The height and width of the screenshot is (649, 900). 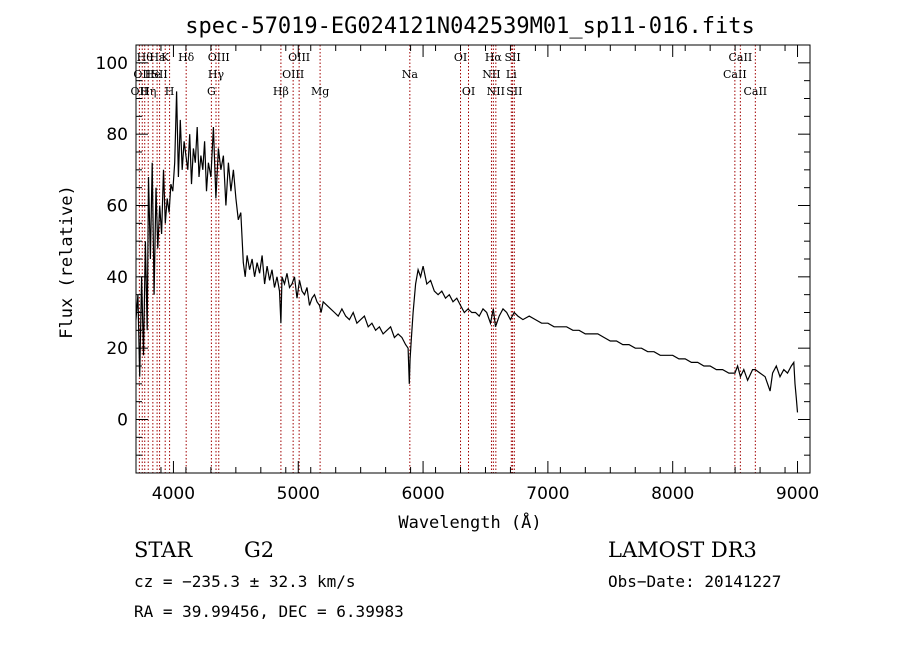 What do you see at coordinates (211, 91) in the screenshot?
I see `line-marker-label: G` at bounding box center [211, 91].